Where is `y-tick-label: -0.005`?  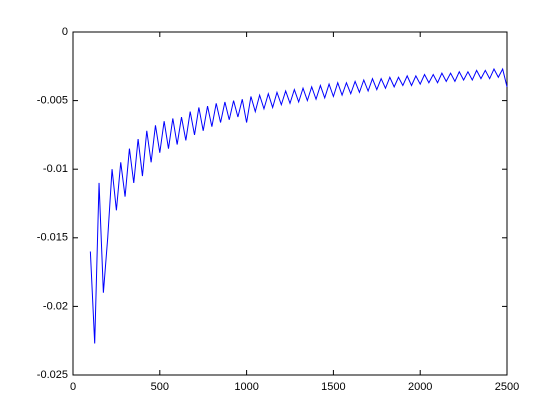 y-tick-label: -0.005 is located at coordinates (52, 101).